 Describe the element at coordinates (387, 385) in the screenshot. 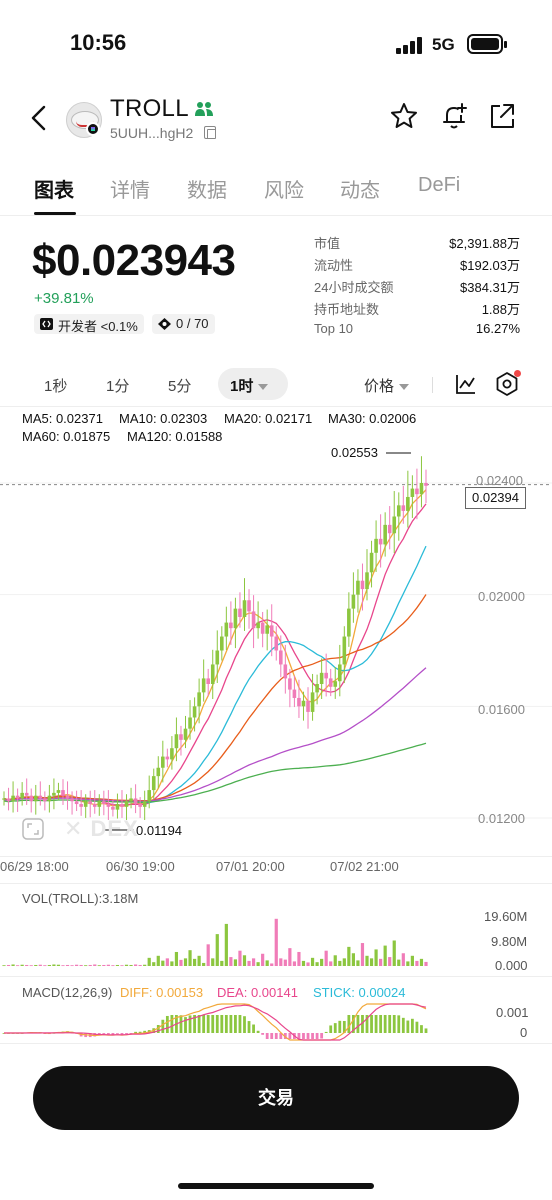

I see `price-type-select: 价格` at that location.